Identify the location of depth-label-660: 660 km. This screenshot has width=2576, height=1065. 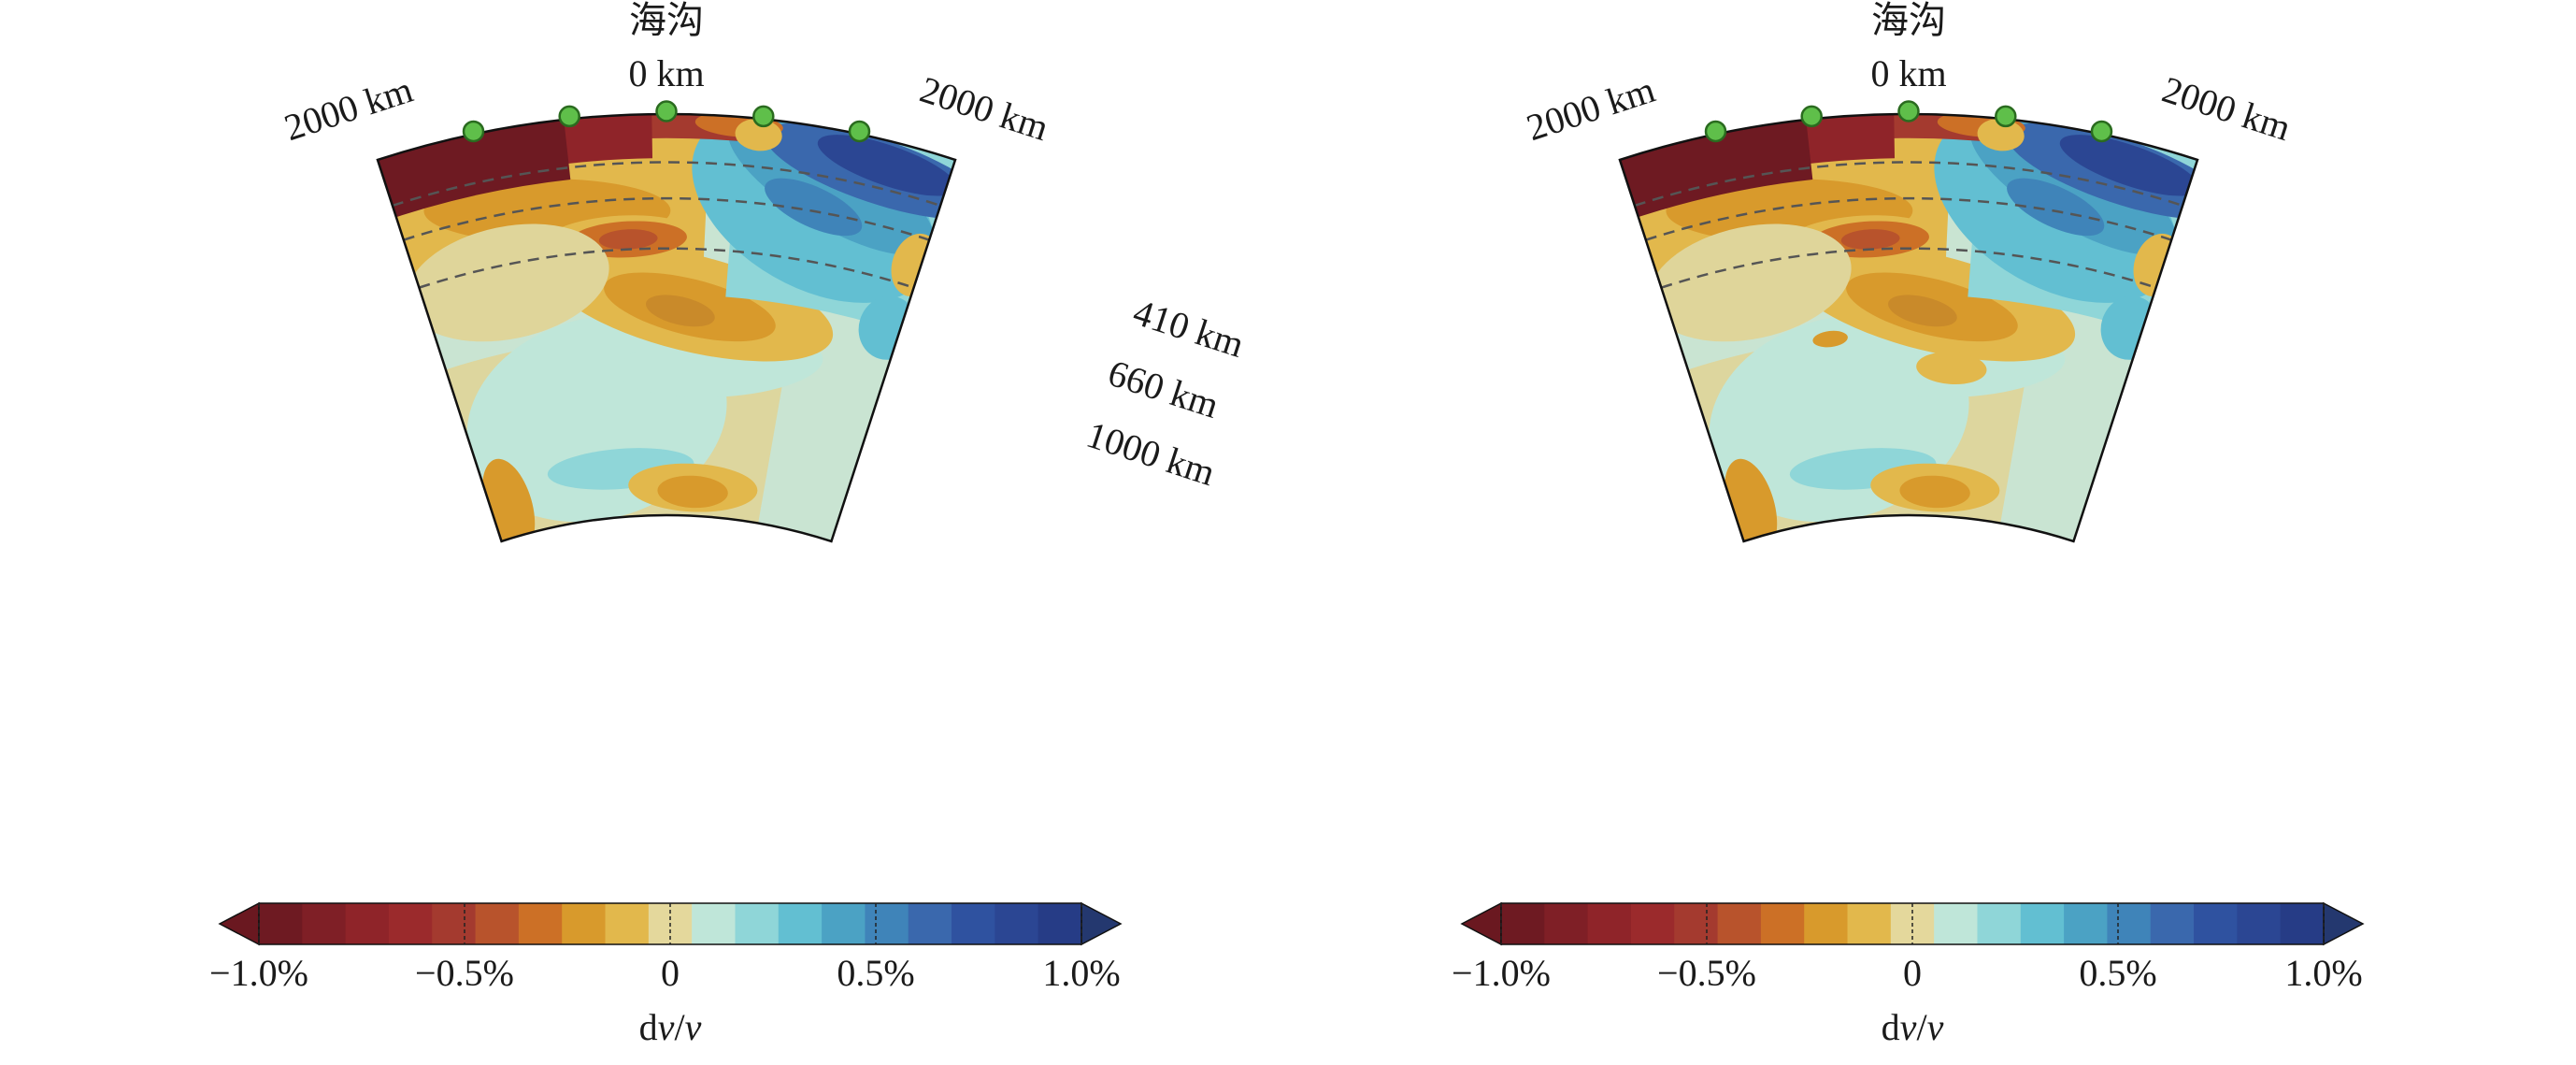
(1163, 389).